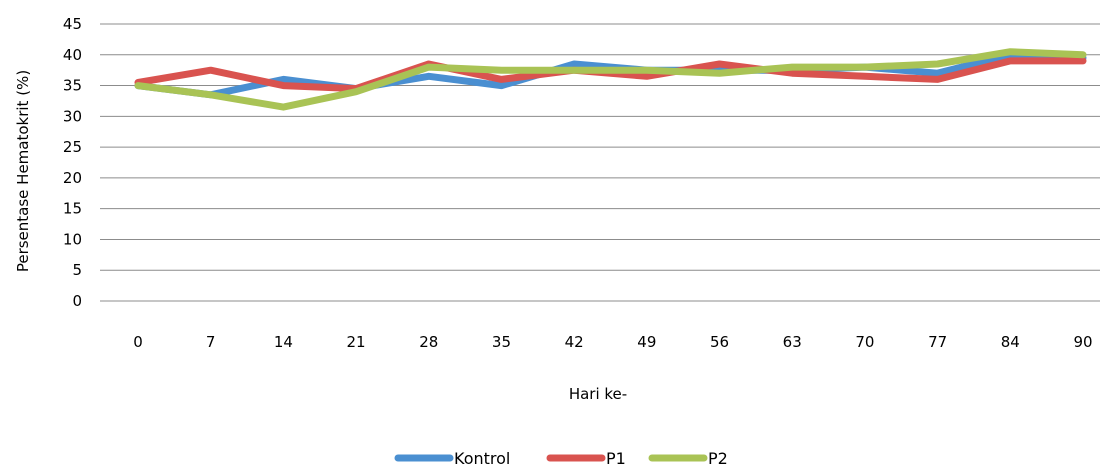  Describe the element at coordinates (501, 342) in the screenshot. I see `x-tick-label-35: 35` at that location.